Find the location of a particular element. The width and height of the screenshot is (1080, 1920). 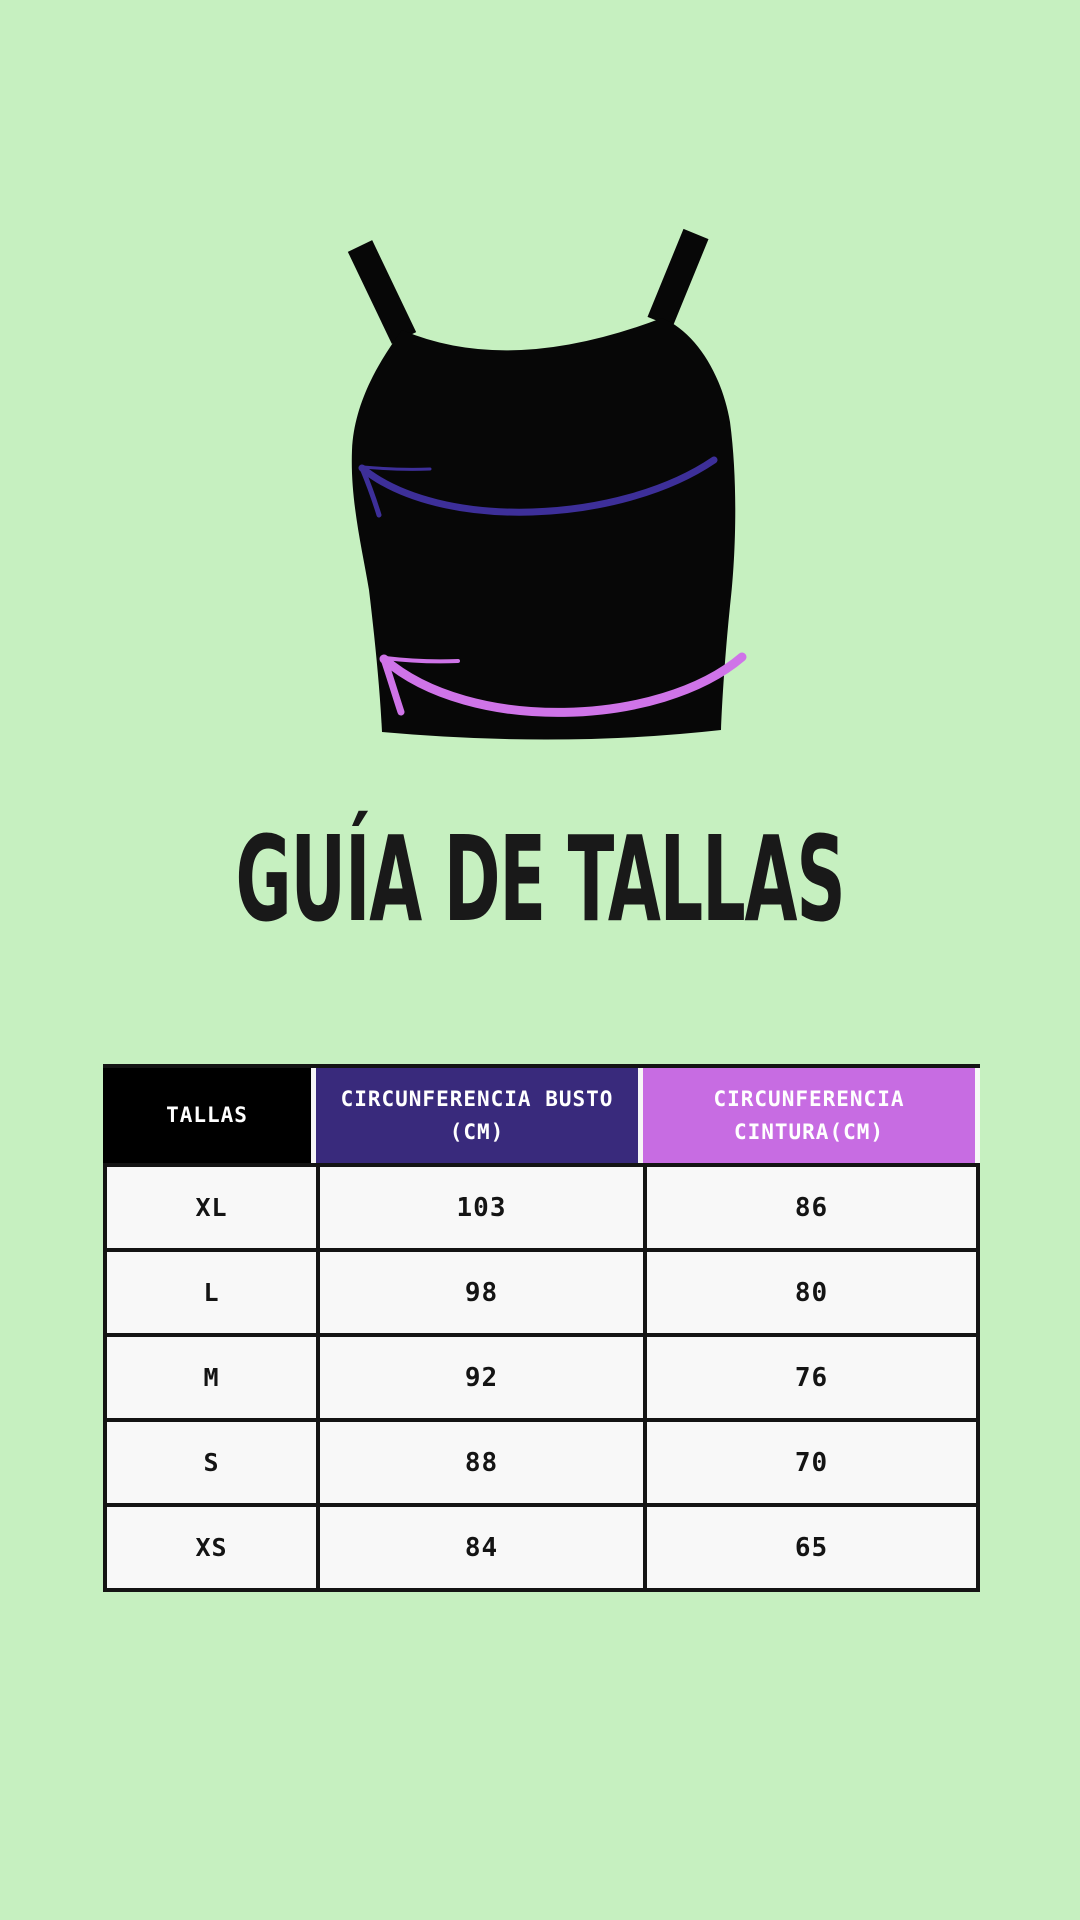

cell-cintura-xs: 65 is located at coordinates (811, 1547).